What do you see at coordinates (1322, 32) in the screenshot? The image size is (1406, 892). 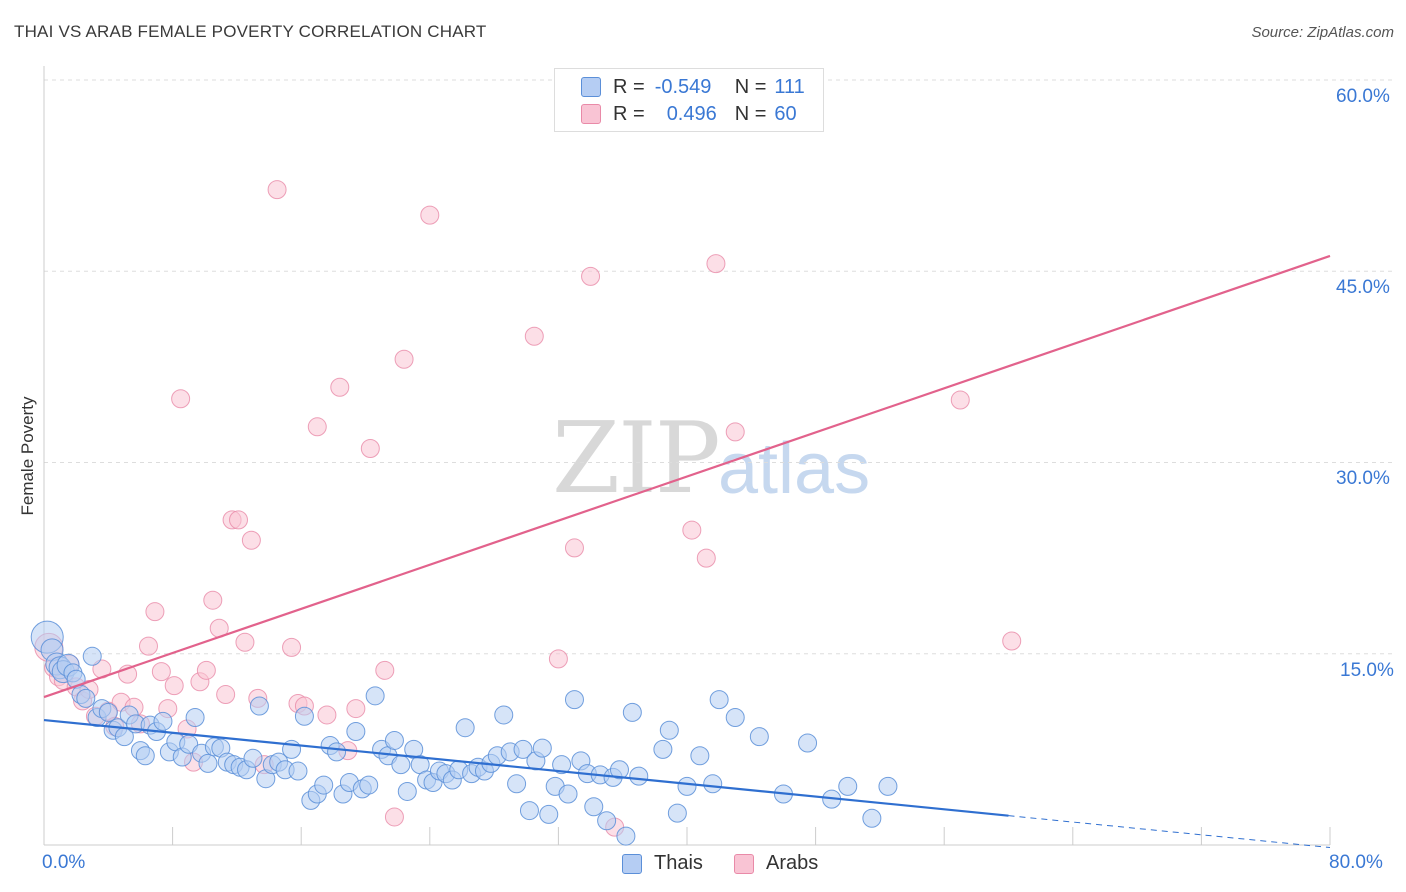 I see `source-label: Source: ZipAtlas.com` at bounding box center [1322, 32].